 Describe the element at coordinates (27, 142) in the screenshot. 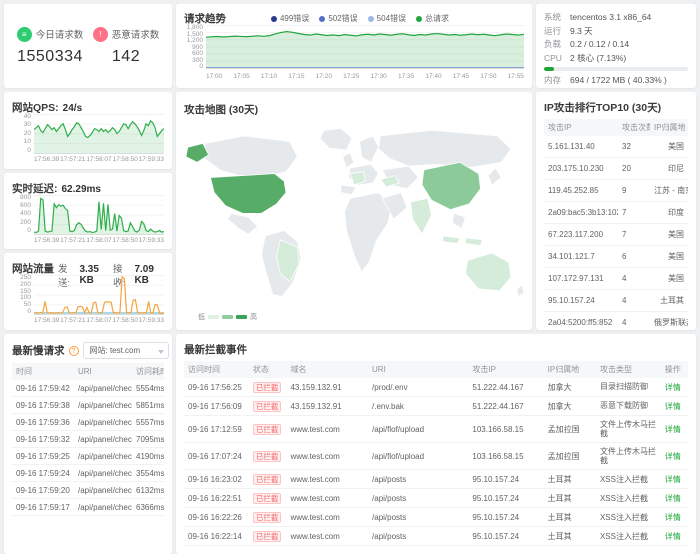

I see `tick-label: 10` at that location.